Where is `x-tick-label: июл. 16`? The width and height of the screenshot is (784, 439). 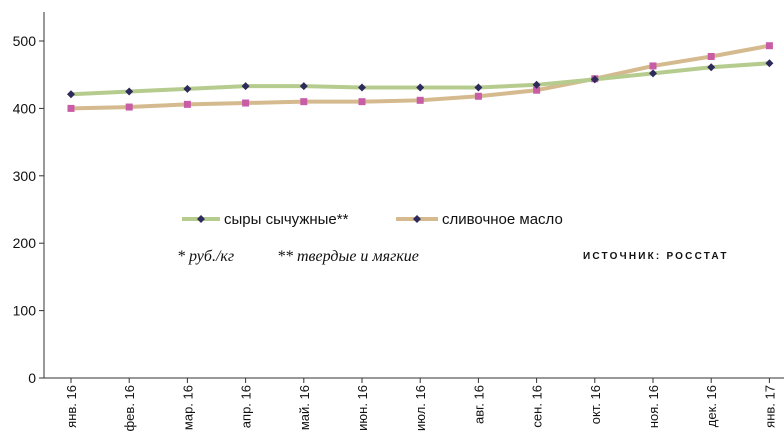 x-tick-label: июл. 16 is located at coordinates (420, 408).